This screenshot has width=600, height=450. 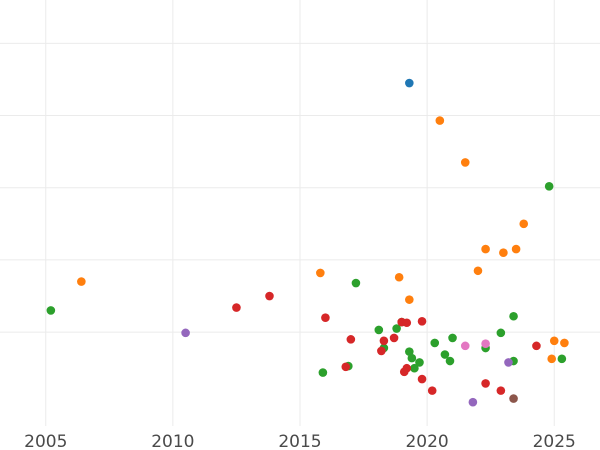 I want to click on data-point-blue, so click(x=409, y=83).